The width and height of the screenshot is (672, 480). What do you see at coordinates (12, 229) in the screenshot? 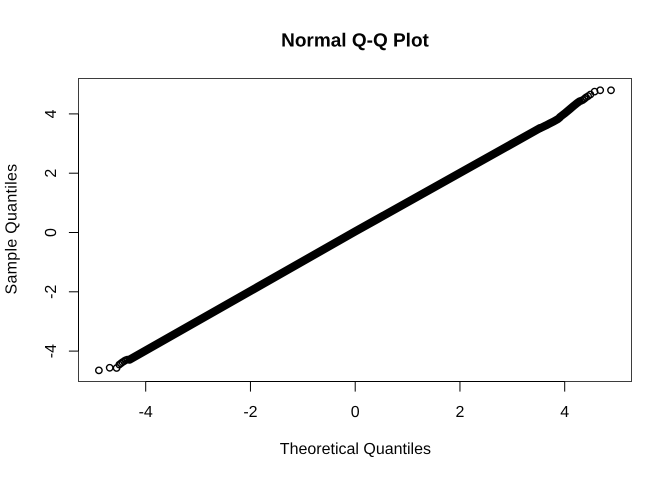
I see `svg-text: Sample Quantiles` at bounding box center [12, 229].